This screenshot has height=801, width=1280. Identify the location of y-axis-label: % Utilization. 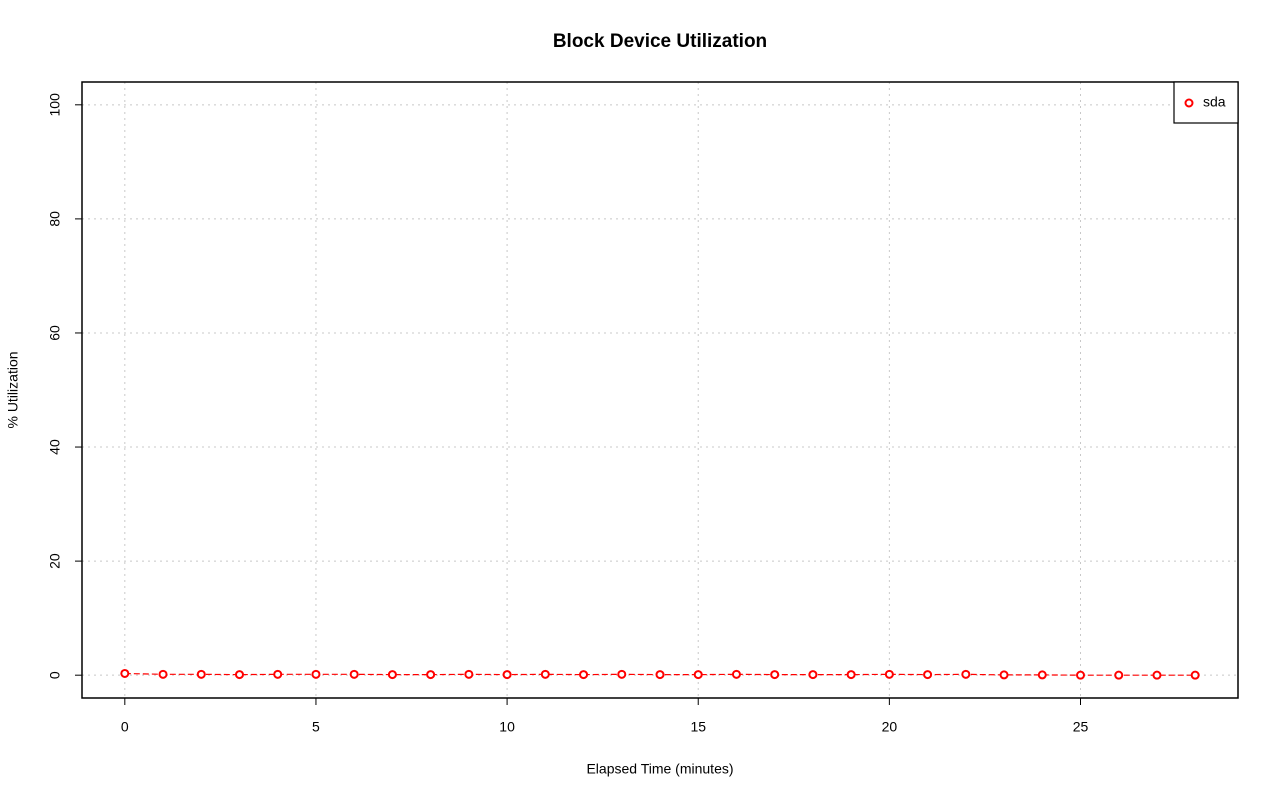
(13, 389).